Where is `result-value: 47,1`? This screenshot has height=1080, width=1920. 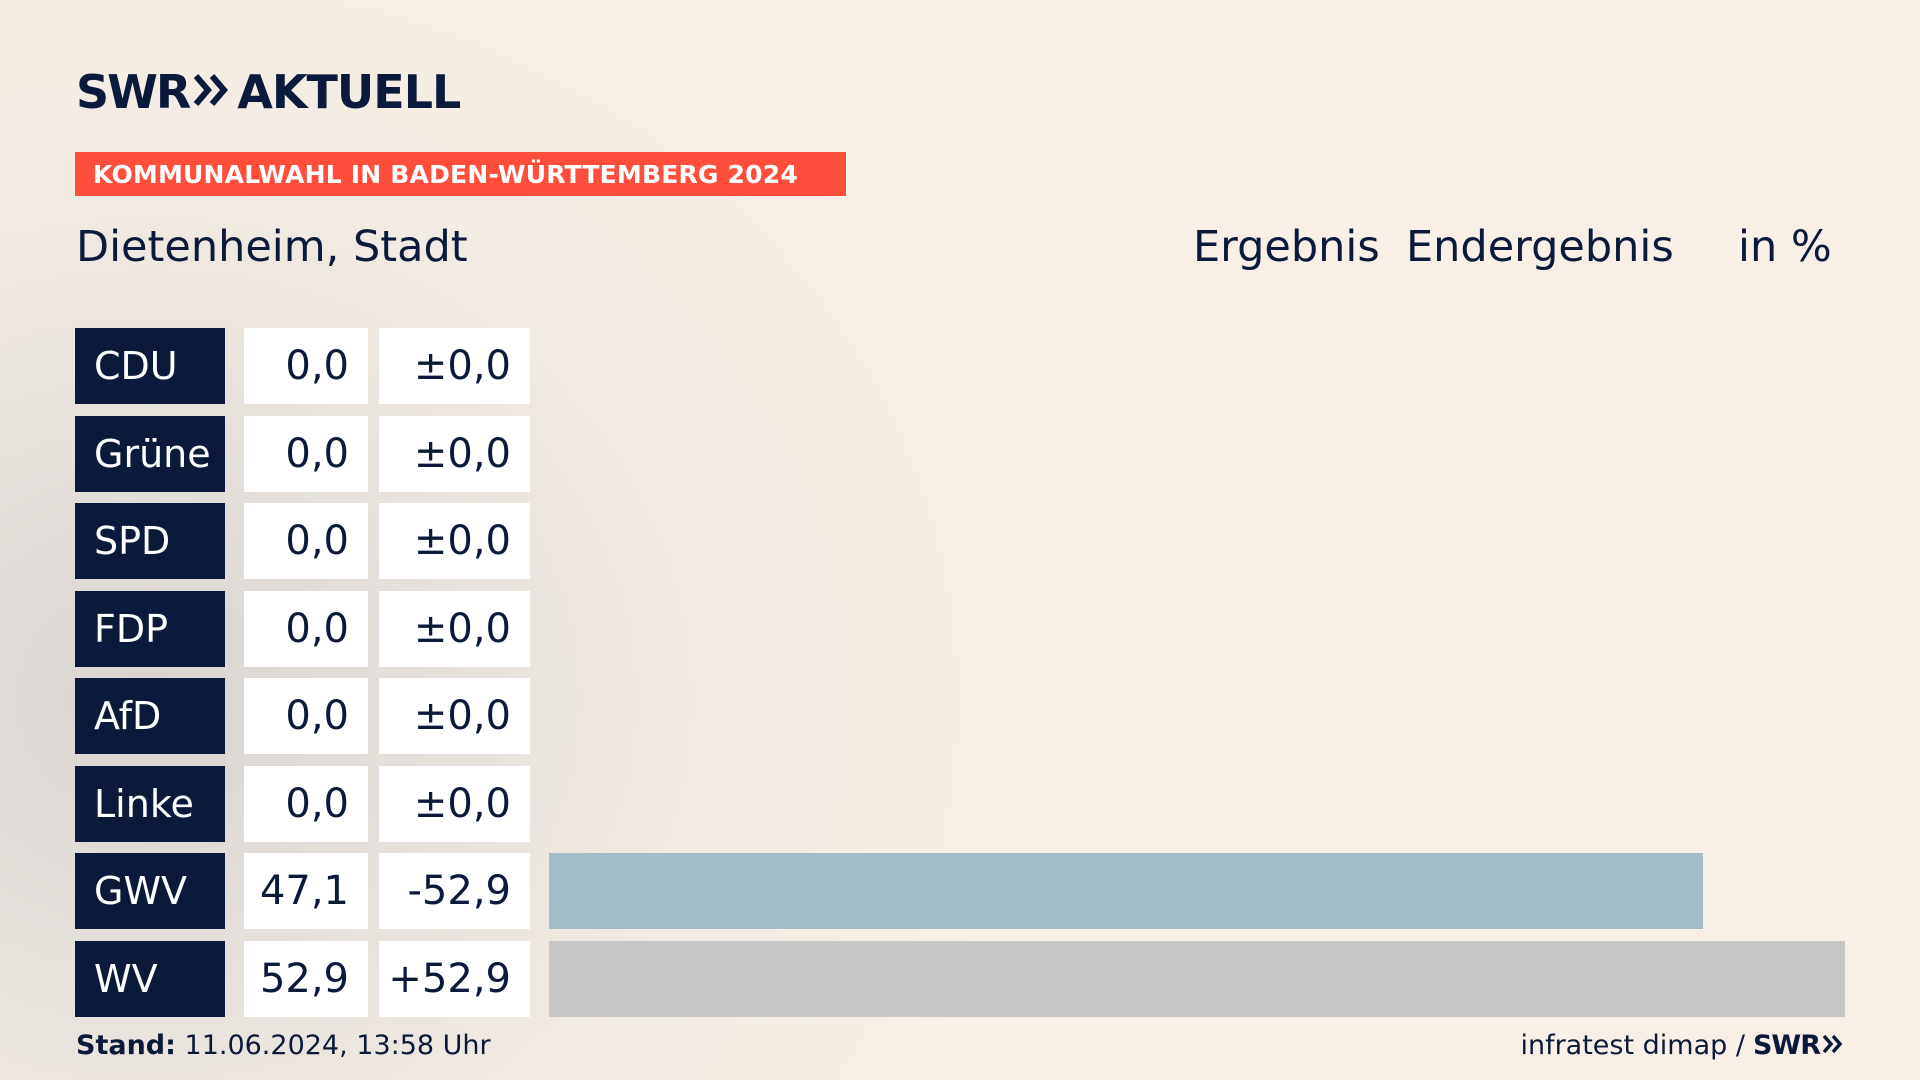
result-value: 47,1 is located at coordinates (306, 891).